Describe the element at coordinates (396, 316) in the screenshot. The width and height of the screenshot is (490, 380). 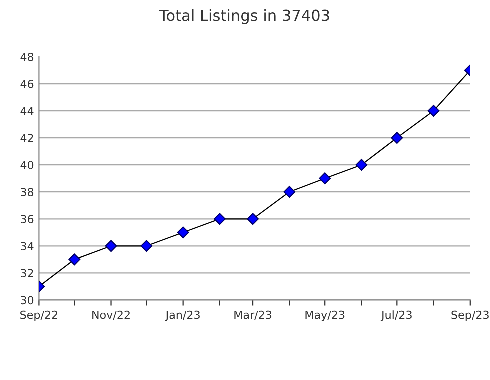
I see `x-tick-label: Jul/23` at that location.